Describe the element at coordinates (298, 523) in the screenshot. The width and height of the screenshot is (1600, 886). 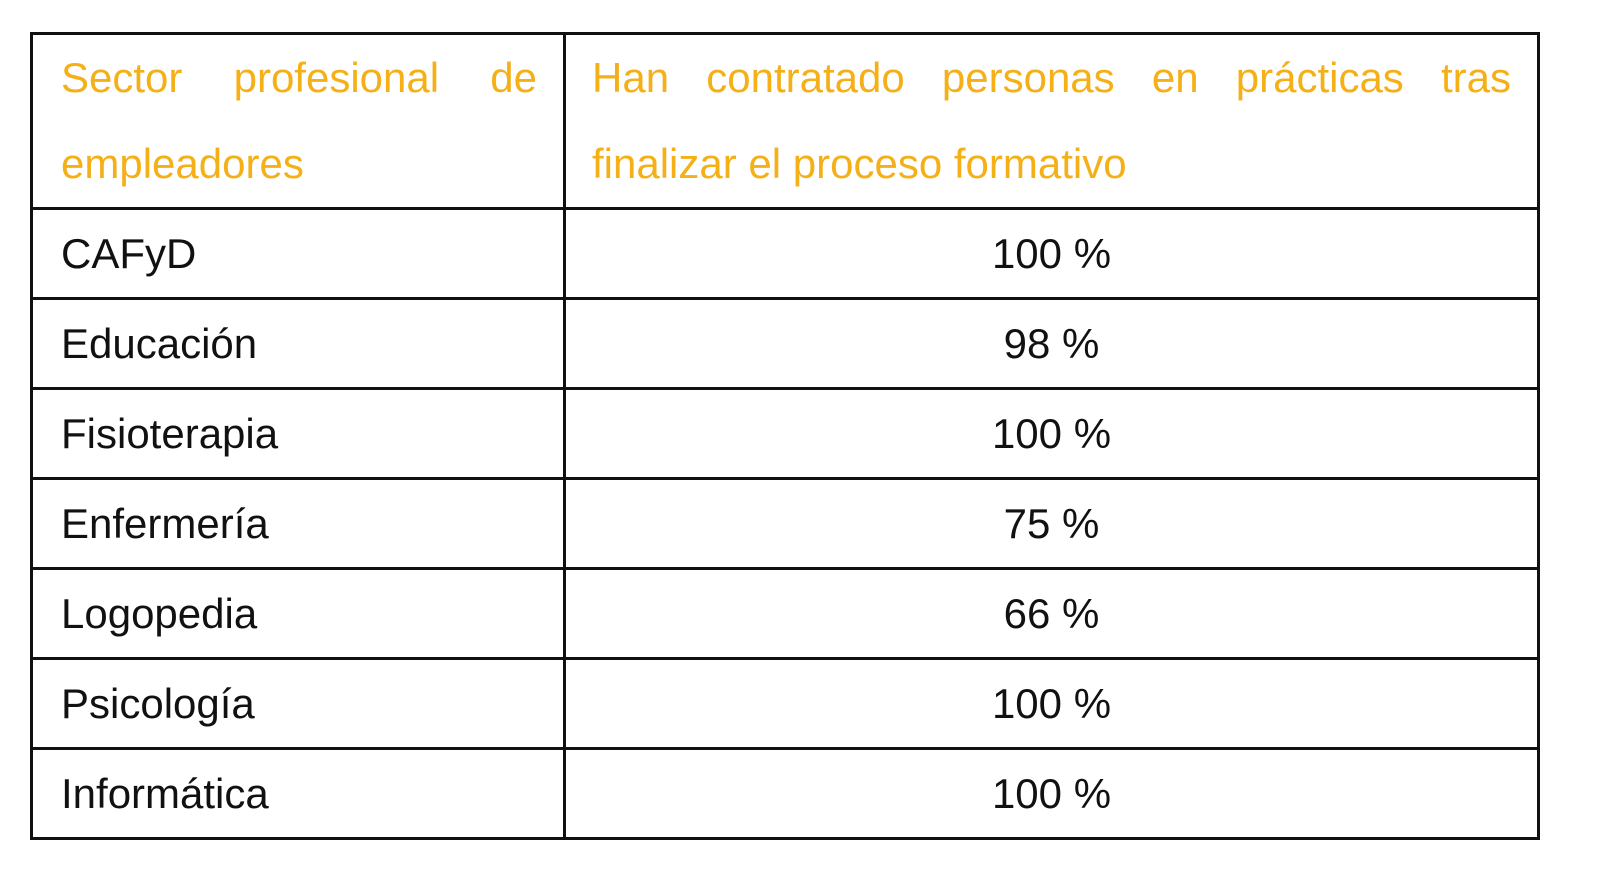
I see `sector-cell: Enfermería` at that location.